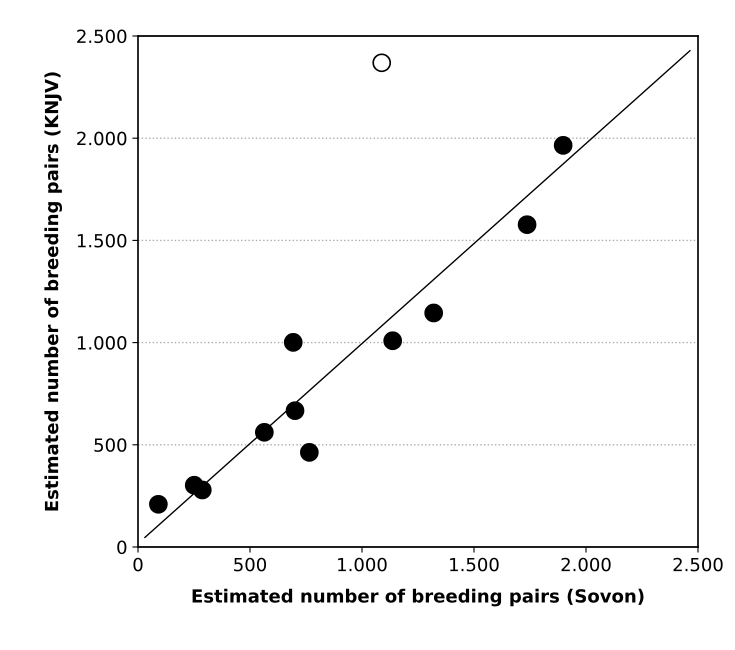 Image resolution: width=735 pixels, height=650 pixels. I want to click on y-tick-label: 1.500, so click(102, 241).